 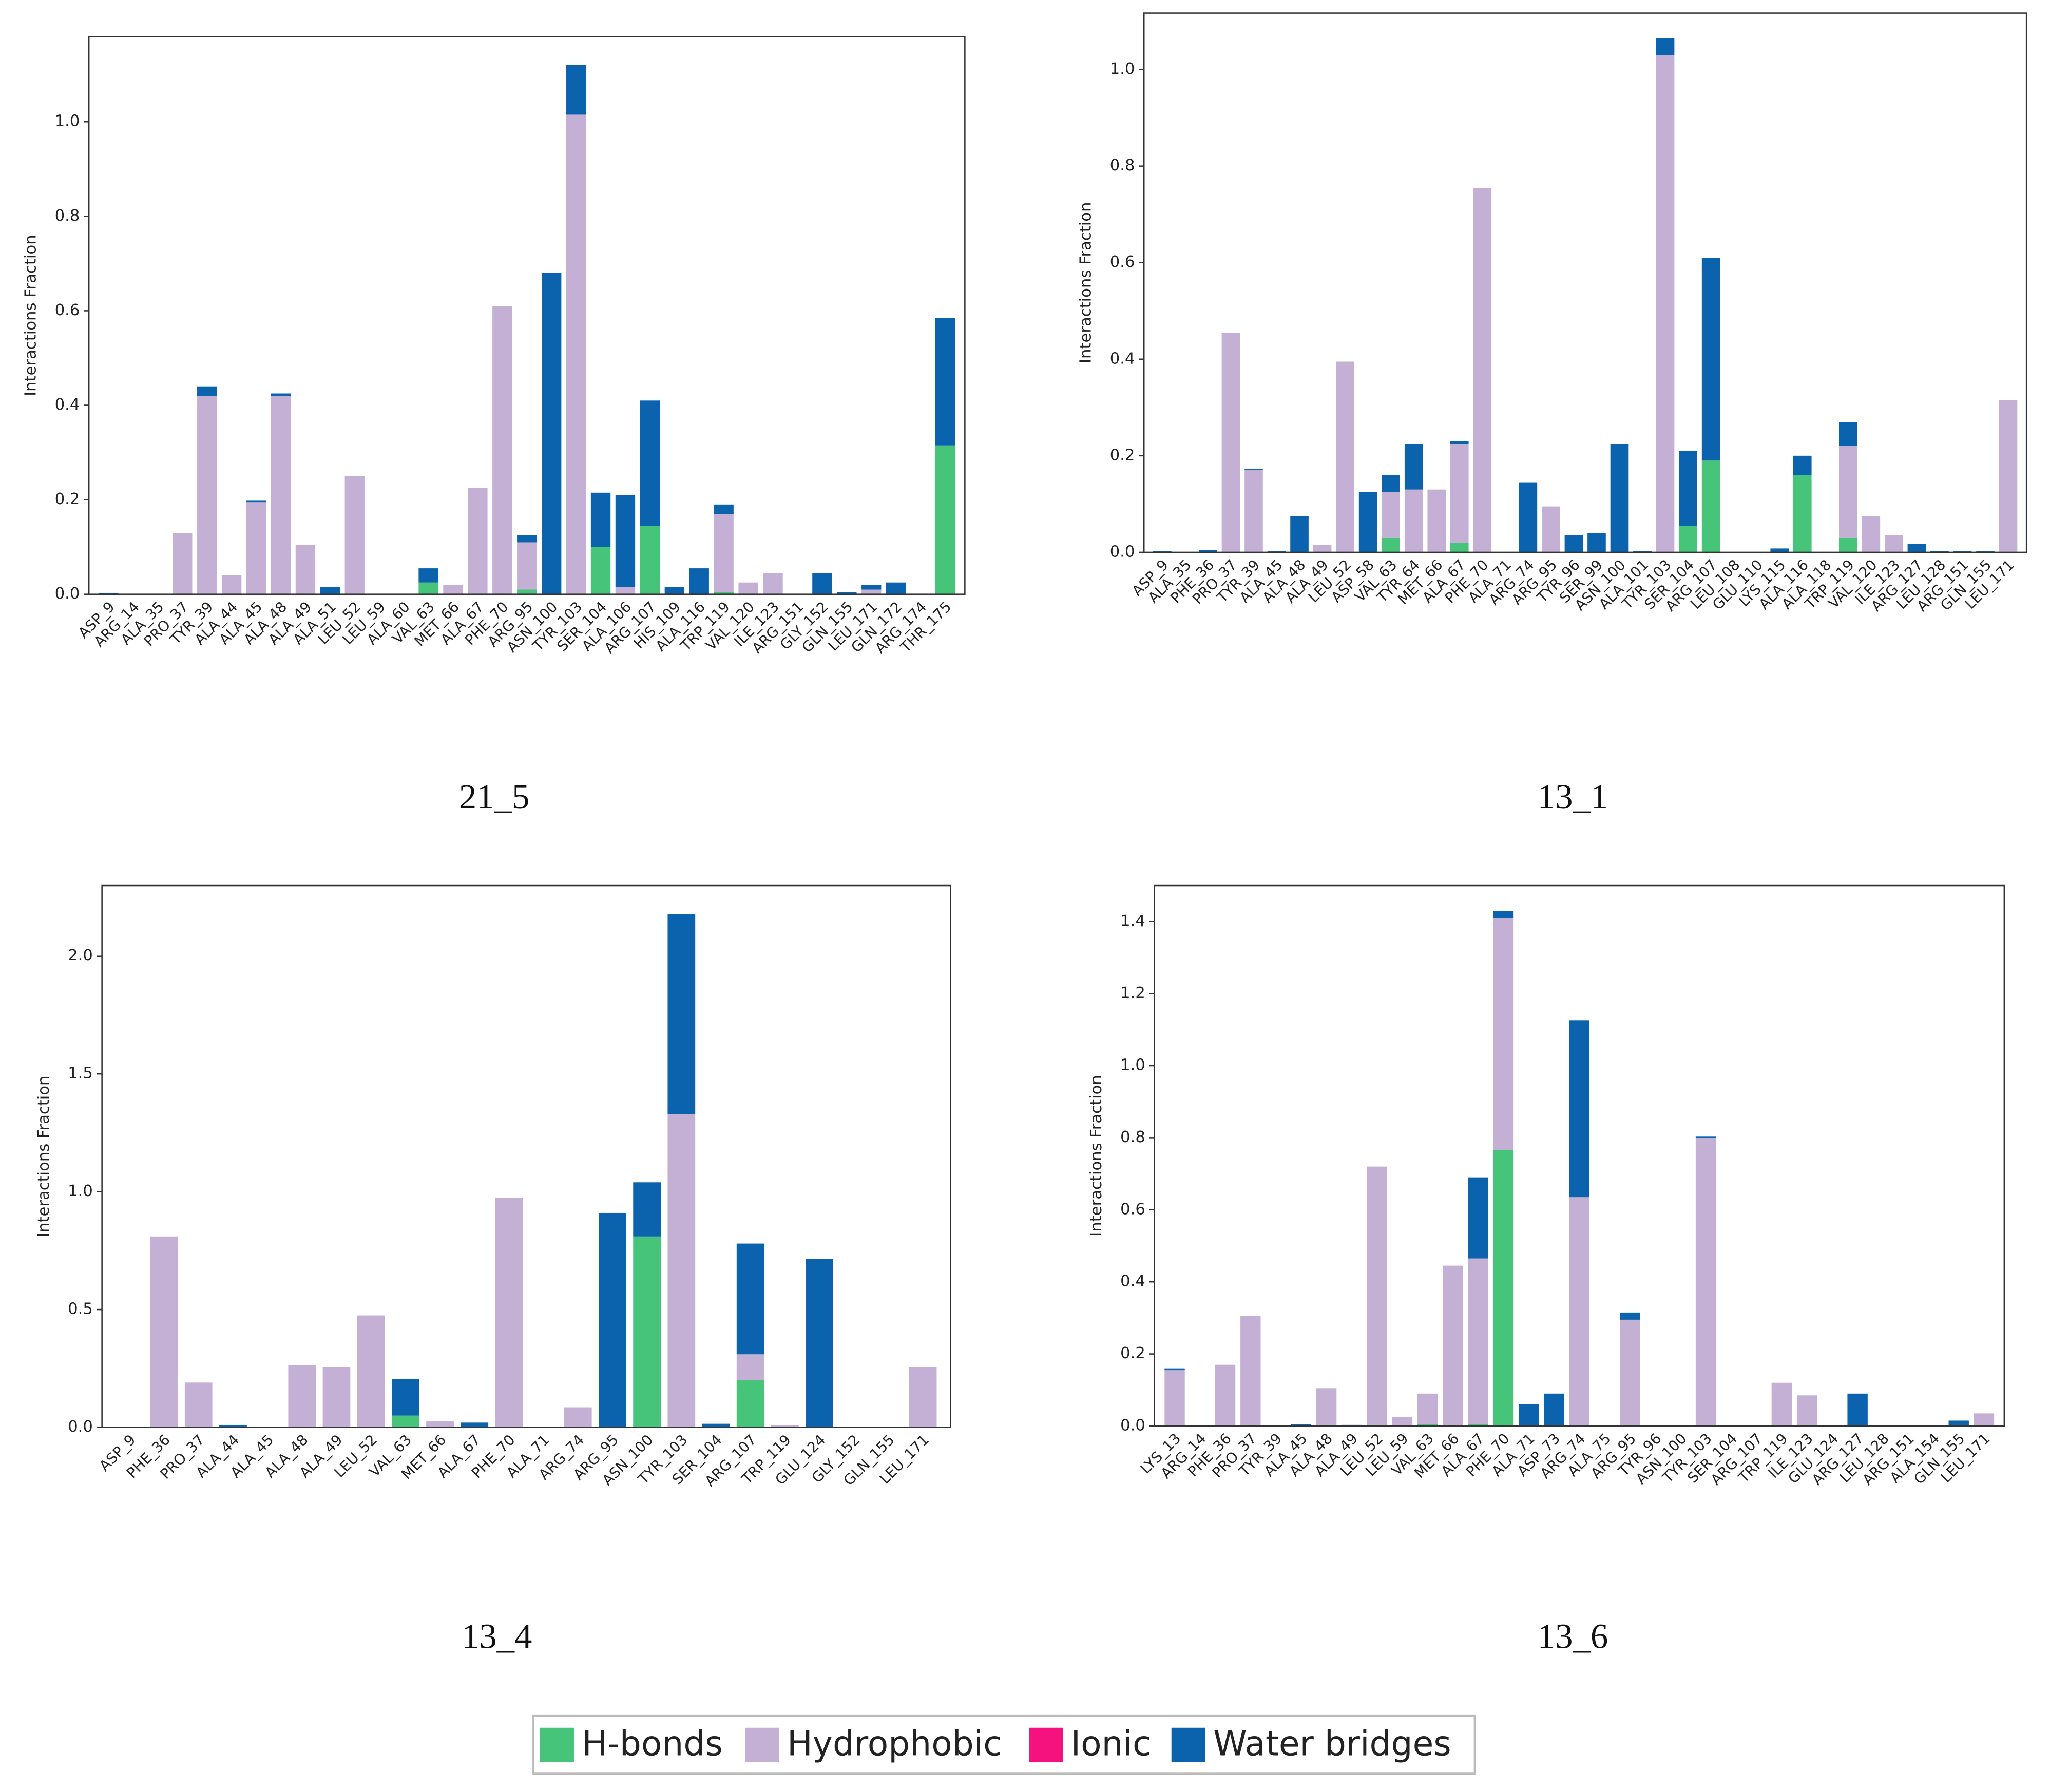 What do you see at coordinates (67, 499) in the screenshot?
I see `y-tick-label: 0.2` at bounding box center [67, 499].